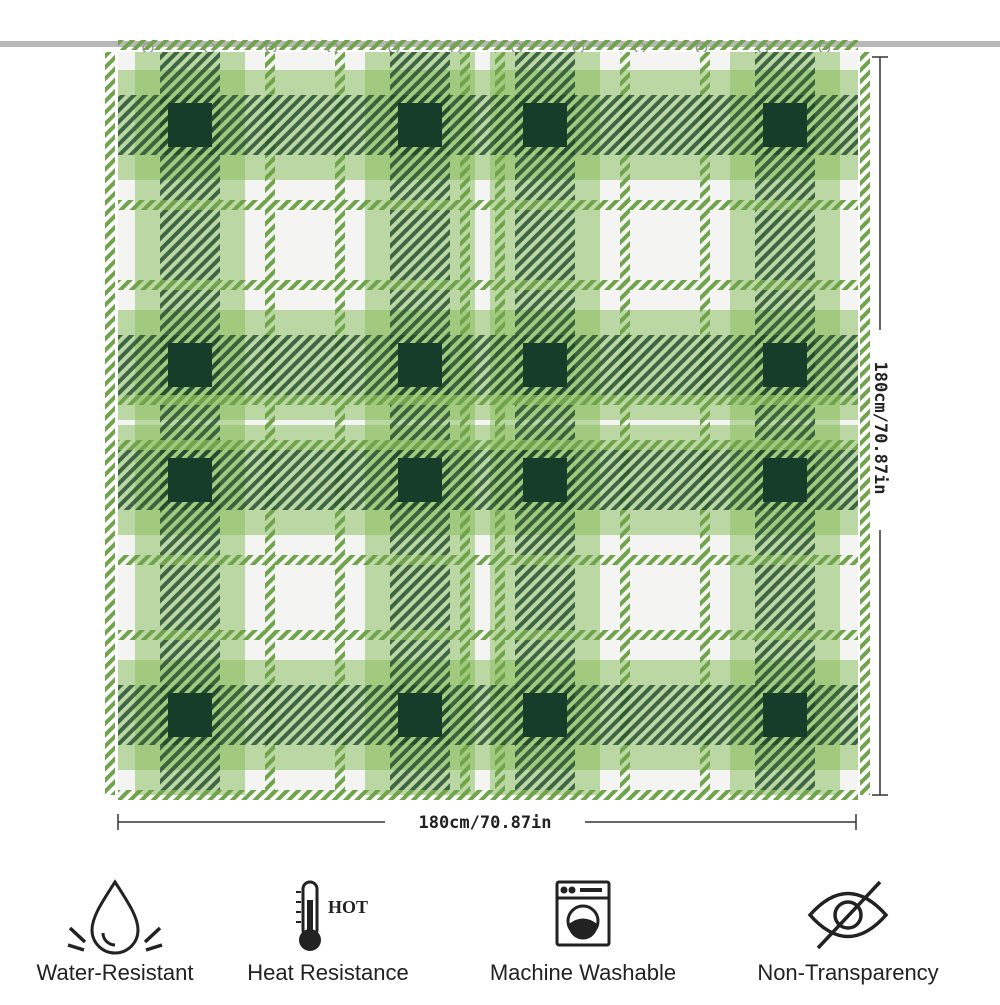 This screenshot has height=1005, width=1000. Describe the element at coordinates (115, 917) in the screenshot. I see `water-icon` at that location.